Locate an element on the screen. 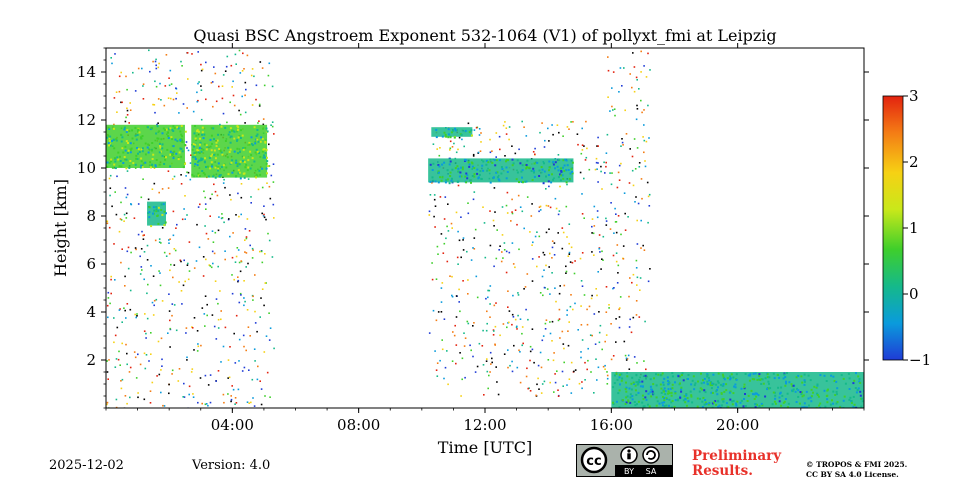  cc-icon is located at coordinates (594, 460).